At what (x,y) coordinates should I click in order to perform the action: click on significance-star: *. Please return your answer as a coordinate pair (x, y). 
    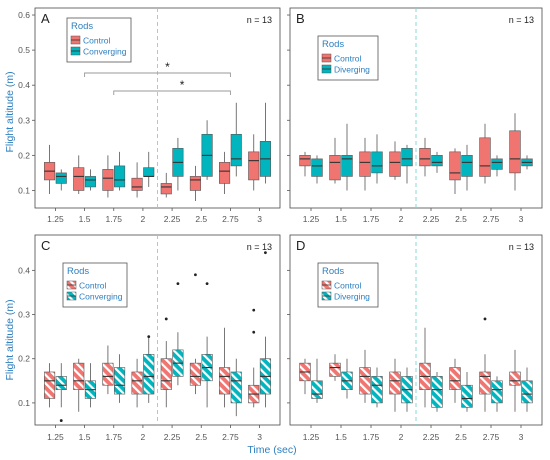
    Looking at the image, I should click on (182, 85).